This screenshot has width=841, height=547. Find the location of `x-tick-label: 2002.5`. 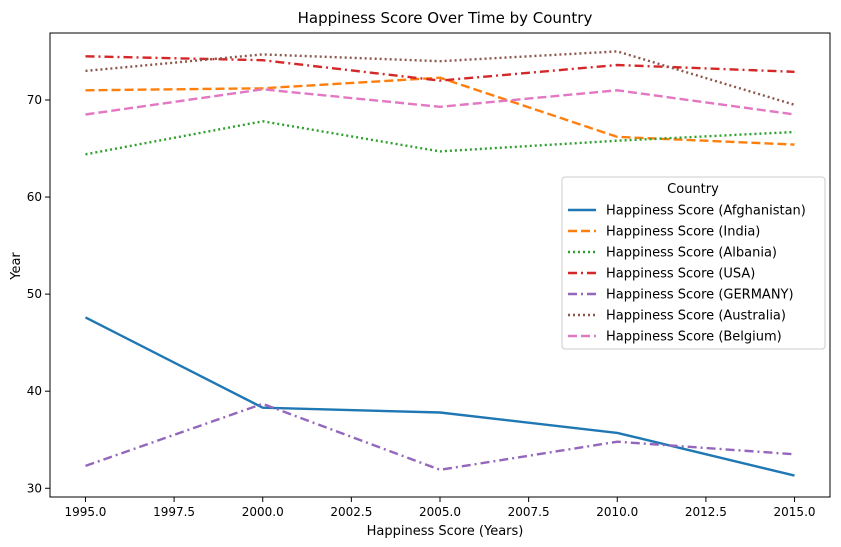

x-tick-label: 2002.5 is located at coordinates (351, 512).